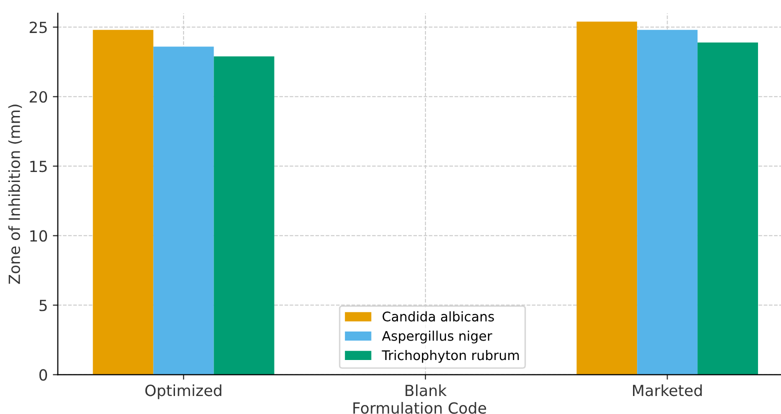 The width and height of the screenshot is (781, 414). What do you see at coordinates (43, 375) in the screenshot?
I see `y-tick-label: 0` at bounding box center [43, 375].